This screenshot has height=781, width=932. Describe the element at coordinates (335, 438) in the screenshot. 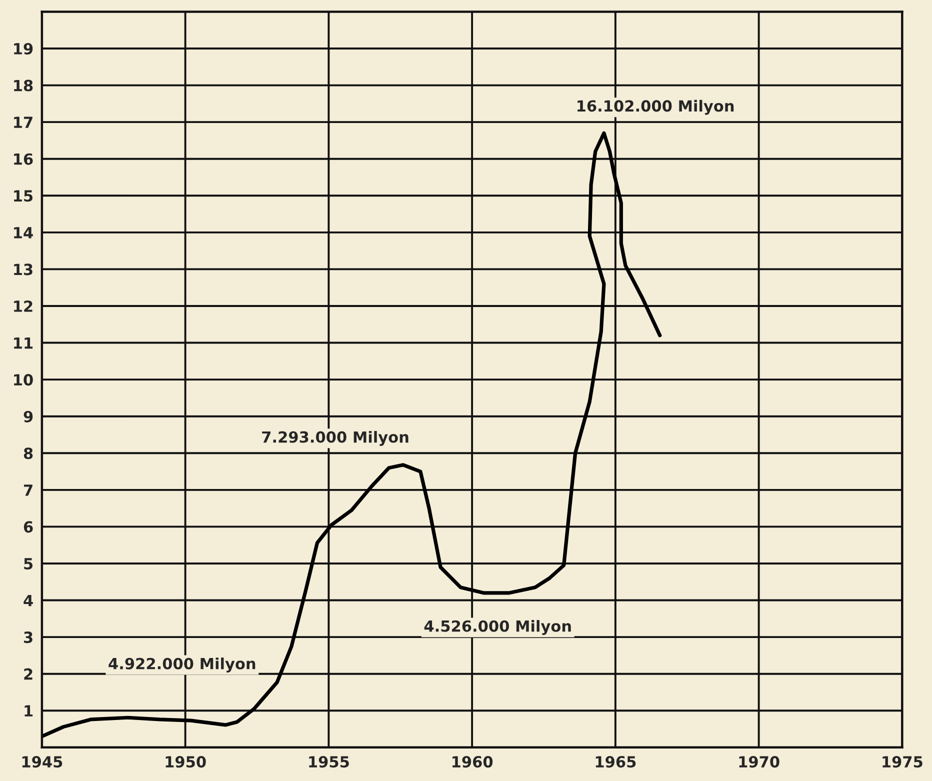

I see `annotation: 7.293.000 Milyon` at that location.